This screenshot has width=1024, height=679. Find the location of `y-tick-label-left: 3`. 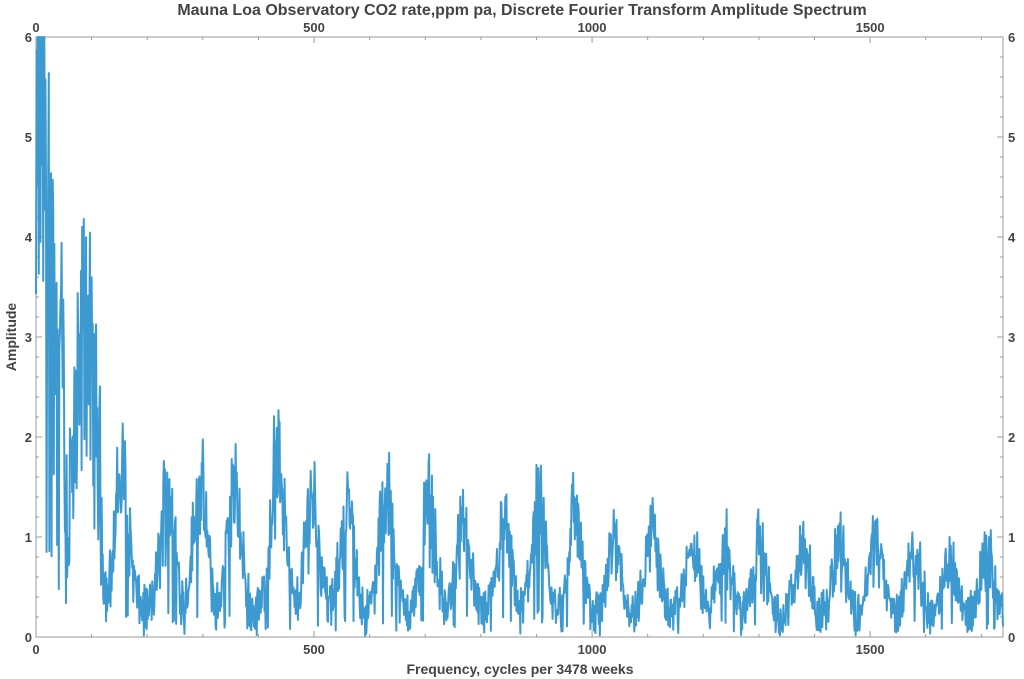

y-tick-label-left: 3 is located at coordinates (28, 337).